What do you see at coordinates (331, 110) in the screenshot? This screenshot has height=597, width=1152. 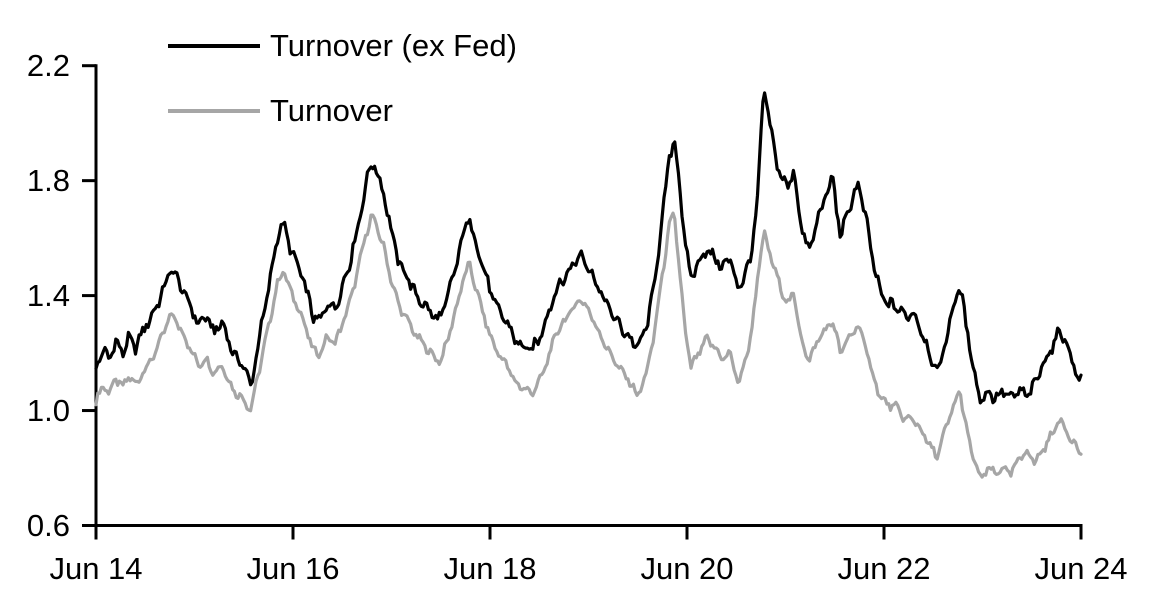 I see `legend-label-turnover: Turnover` at bounding box center [331, 110].